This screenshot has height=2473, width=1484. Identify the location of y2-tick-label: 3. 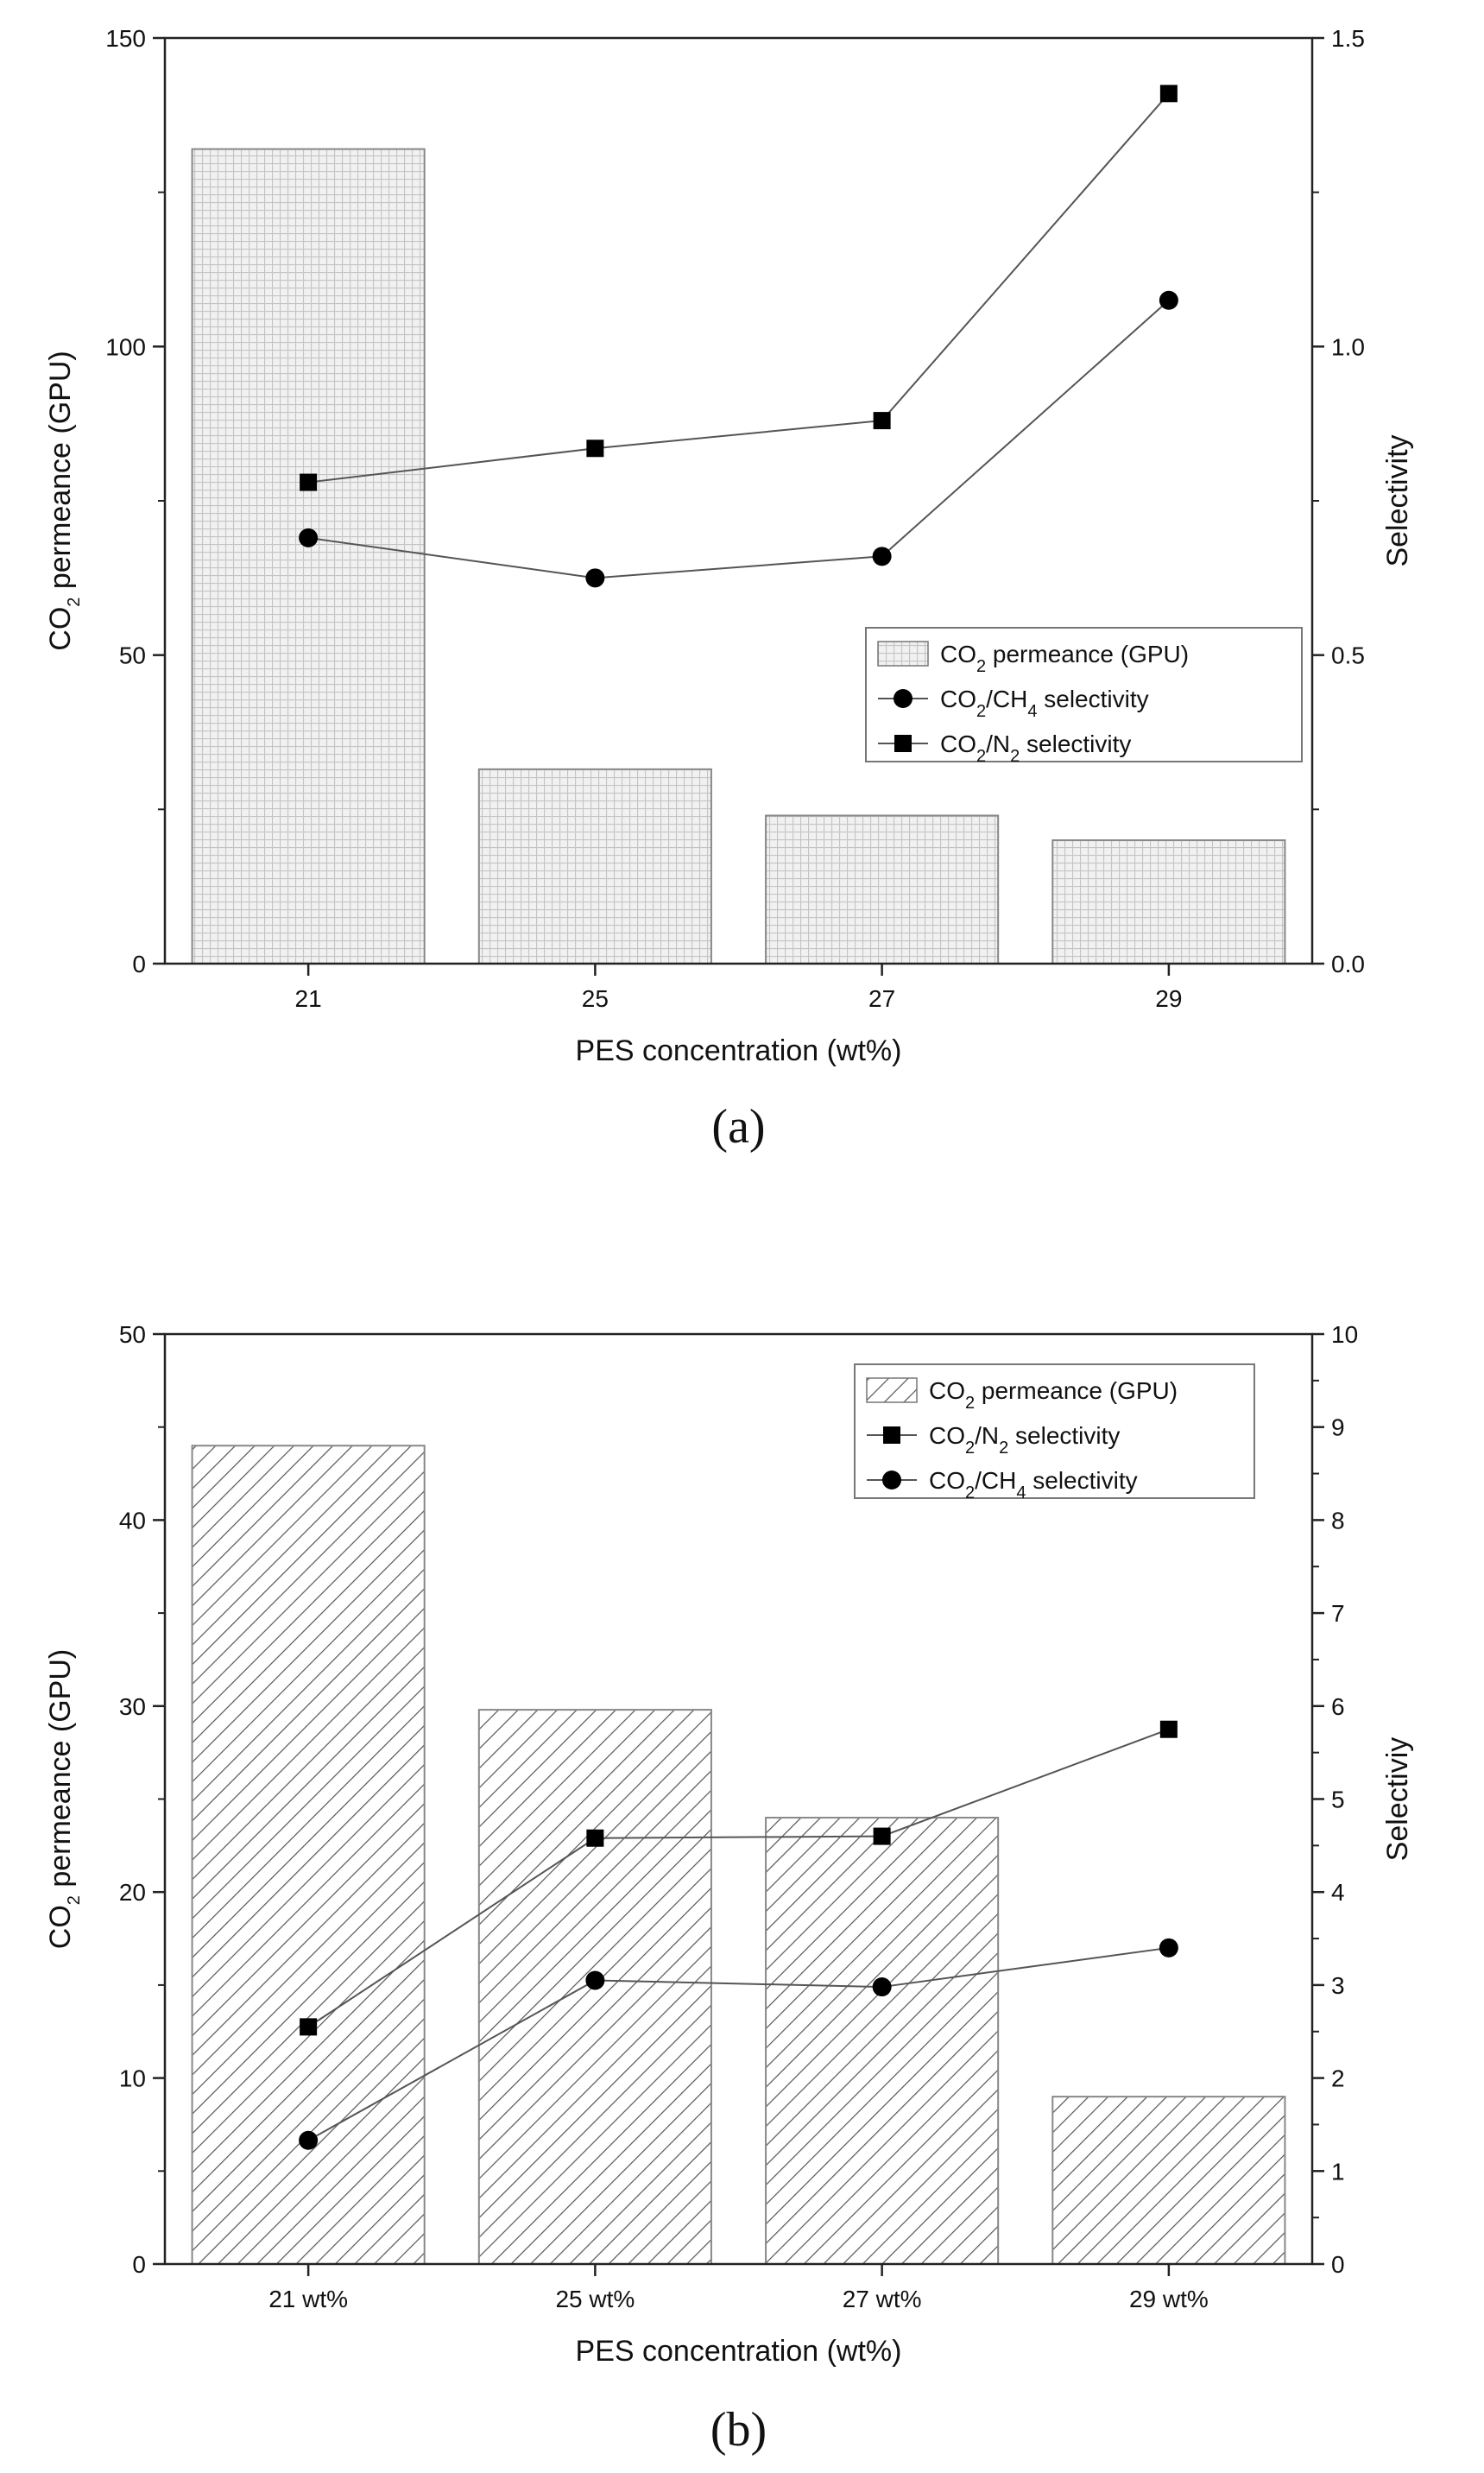
(1338, 1985).